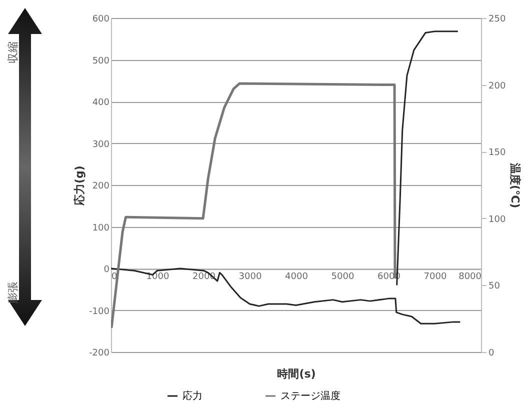 The height and width of the screenshot is (411, 526). Describe the element at coordinates (497, 219) in the screenshot. I see `y2-tick-label: 100` at that location.